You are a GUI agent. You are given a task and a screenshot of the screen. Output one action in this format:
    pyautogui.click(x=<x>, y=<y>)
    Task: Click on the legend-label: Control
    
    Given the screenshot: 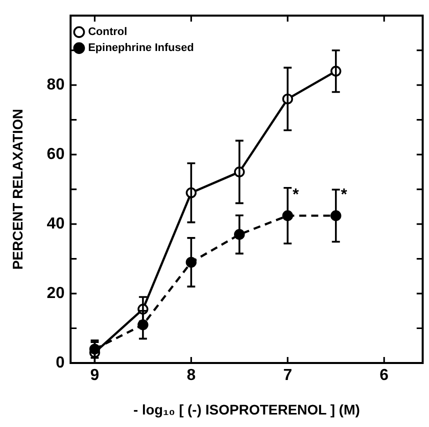 What is the action you would take?
    pyautogui.click(x=108, y=32)
    